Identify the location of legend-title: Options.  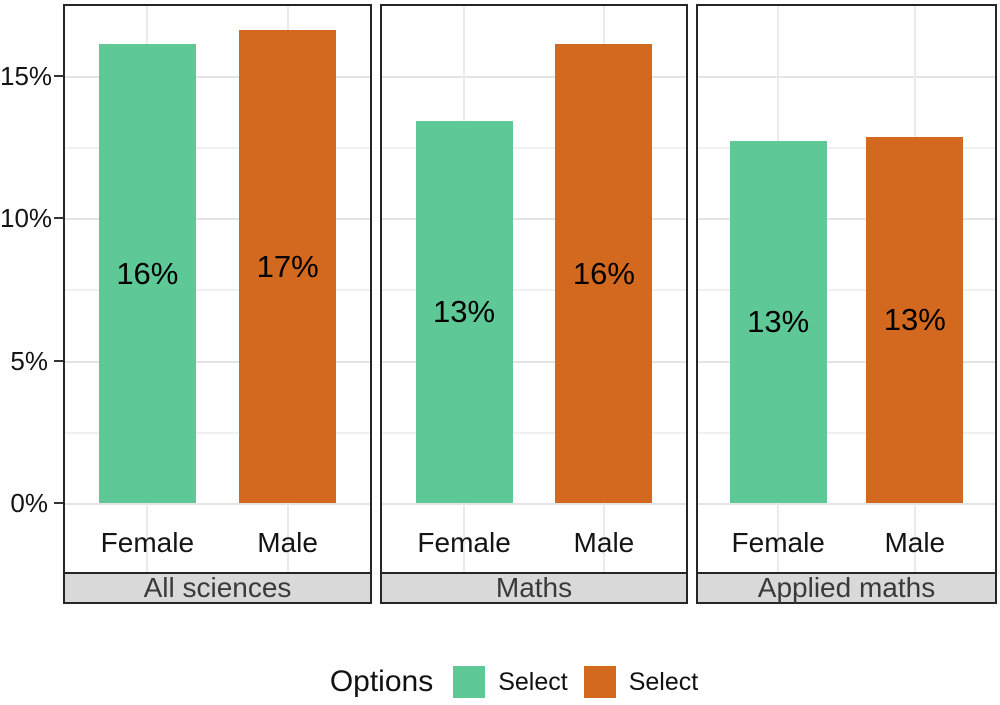
(381, 681).